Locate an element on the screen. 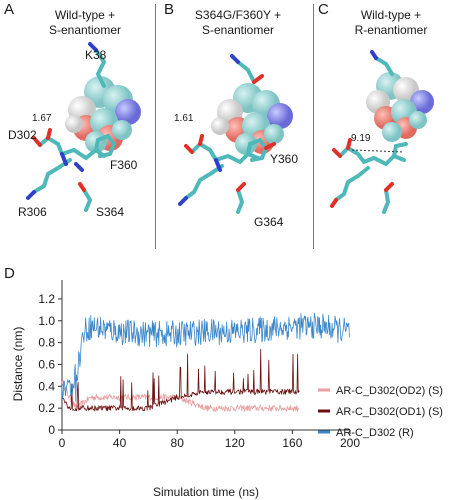  legend-label: AR-C_D302(OD2) (S) is located at coordinates (389, 391).